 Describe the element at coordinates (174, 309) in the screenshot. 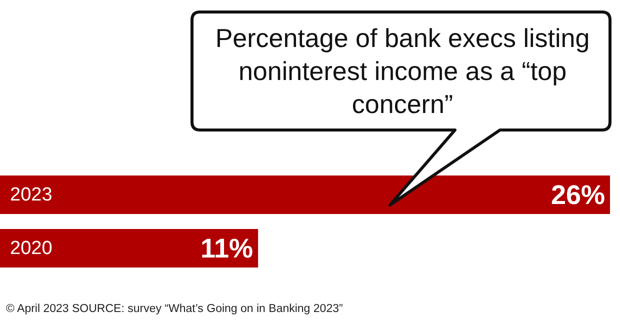

I see `text: © April 2023 SOURCE: survey “What’s Going on in Banking 2023”` at that location.